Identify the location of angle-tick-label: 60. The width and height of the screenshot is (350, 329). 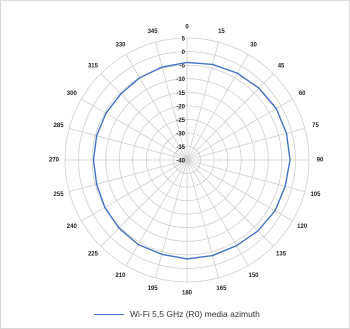
(302, 94).